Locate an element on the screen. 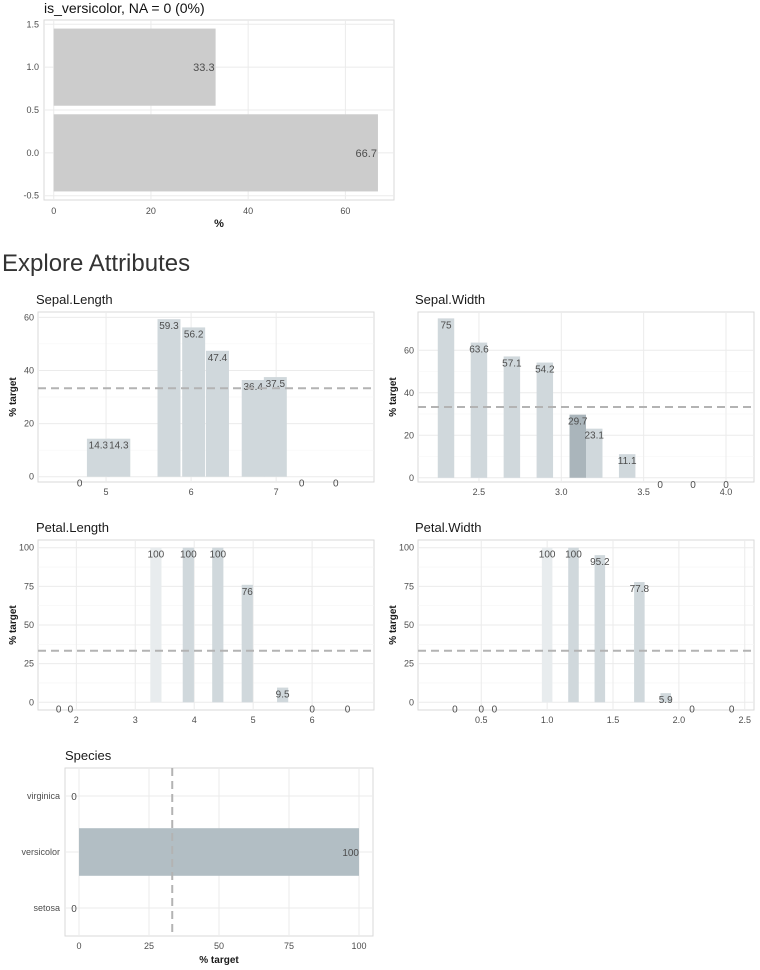 The image size is (760, 970). bar-label: 95.2 is located at coordinates (600, 562).